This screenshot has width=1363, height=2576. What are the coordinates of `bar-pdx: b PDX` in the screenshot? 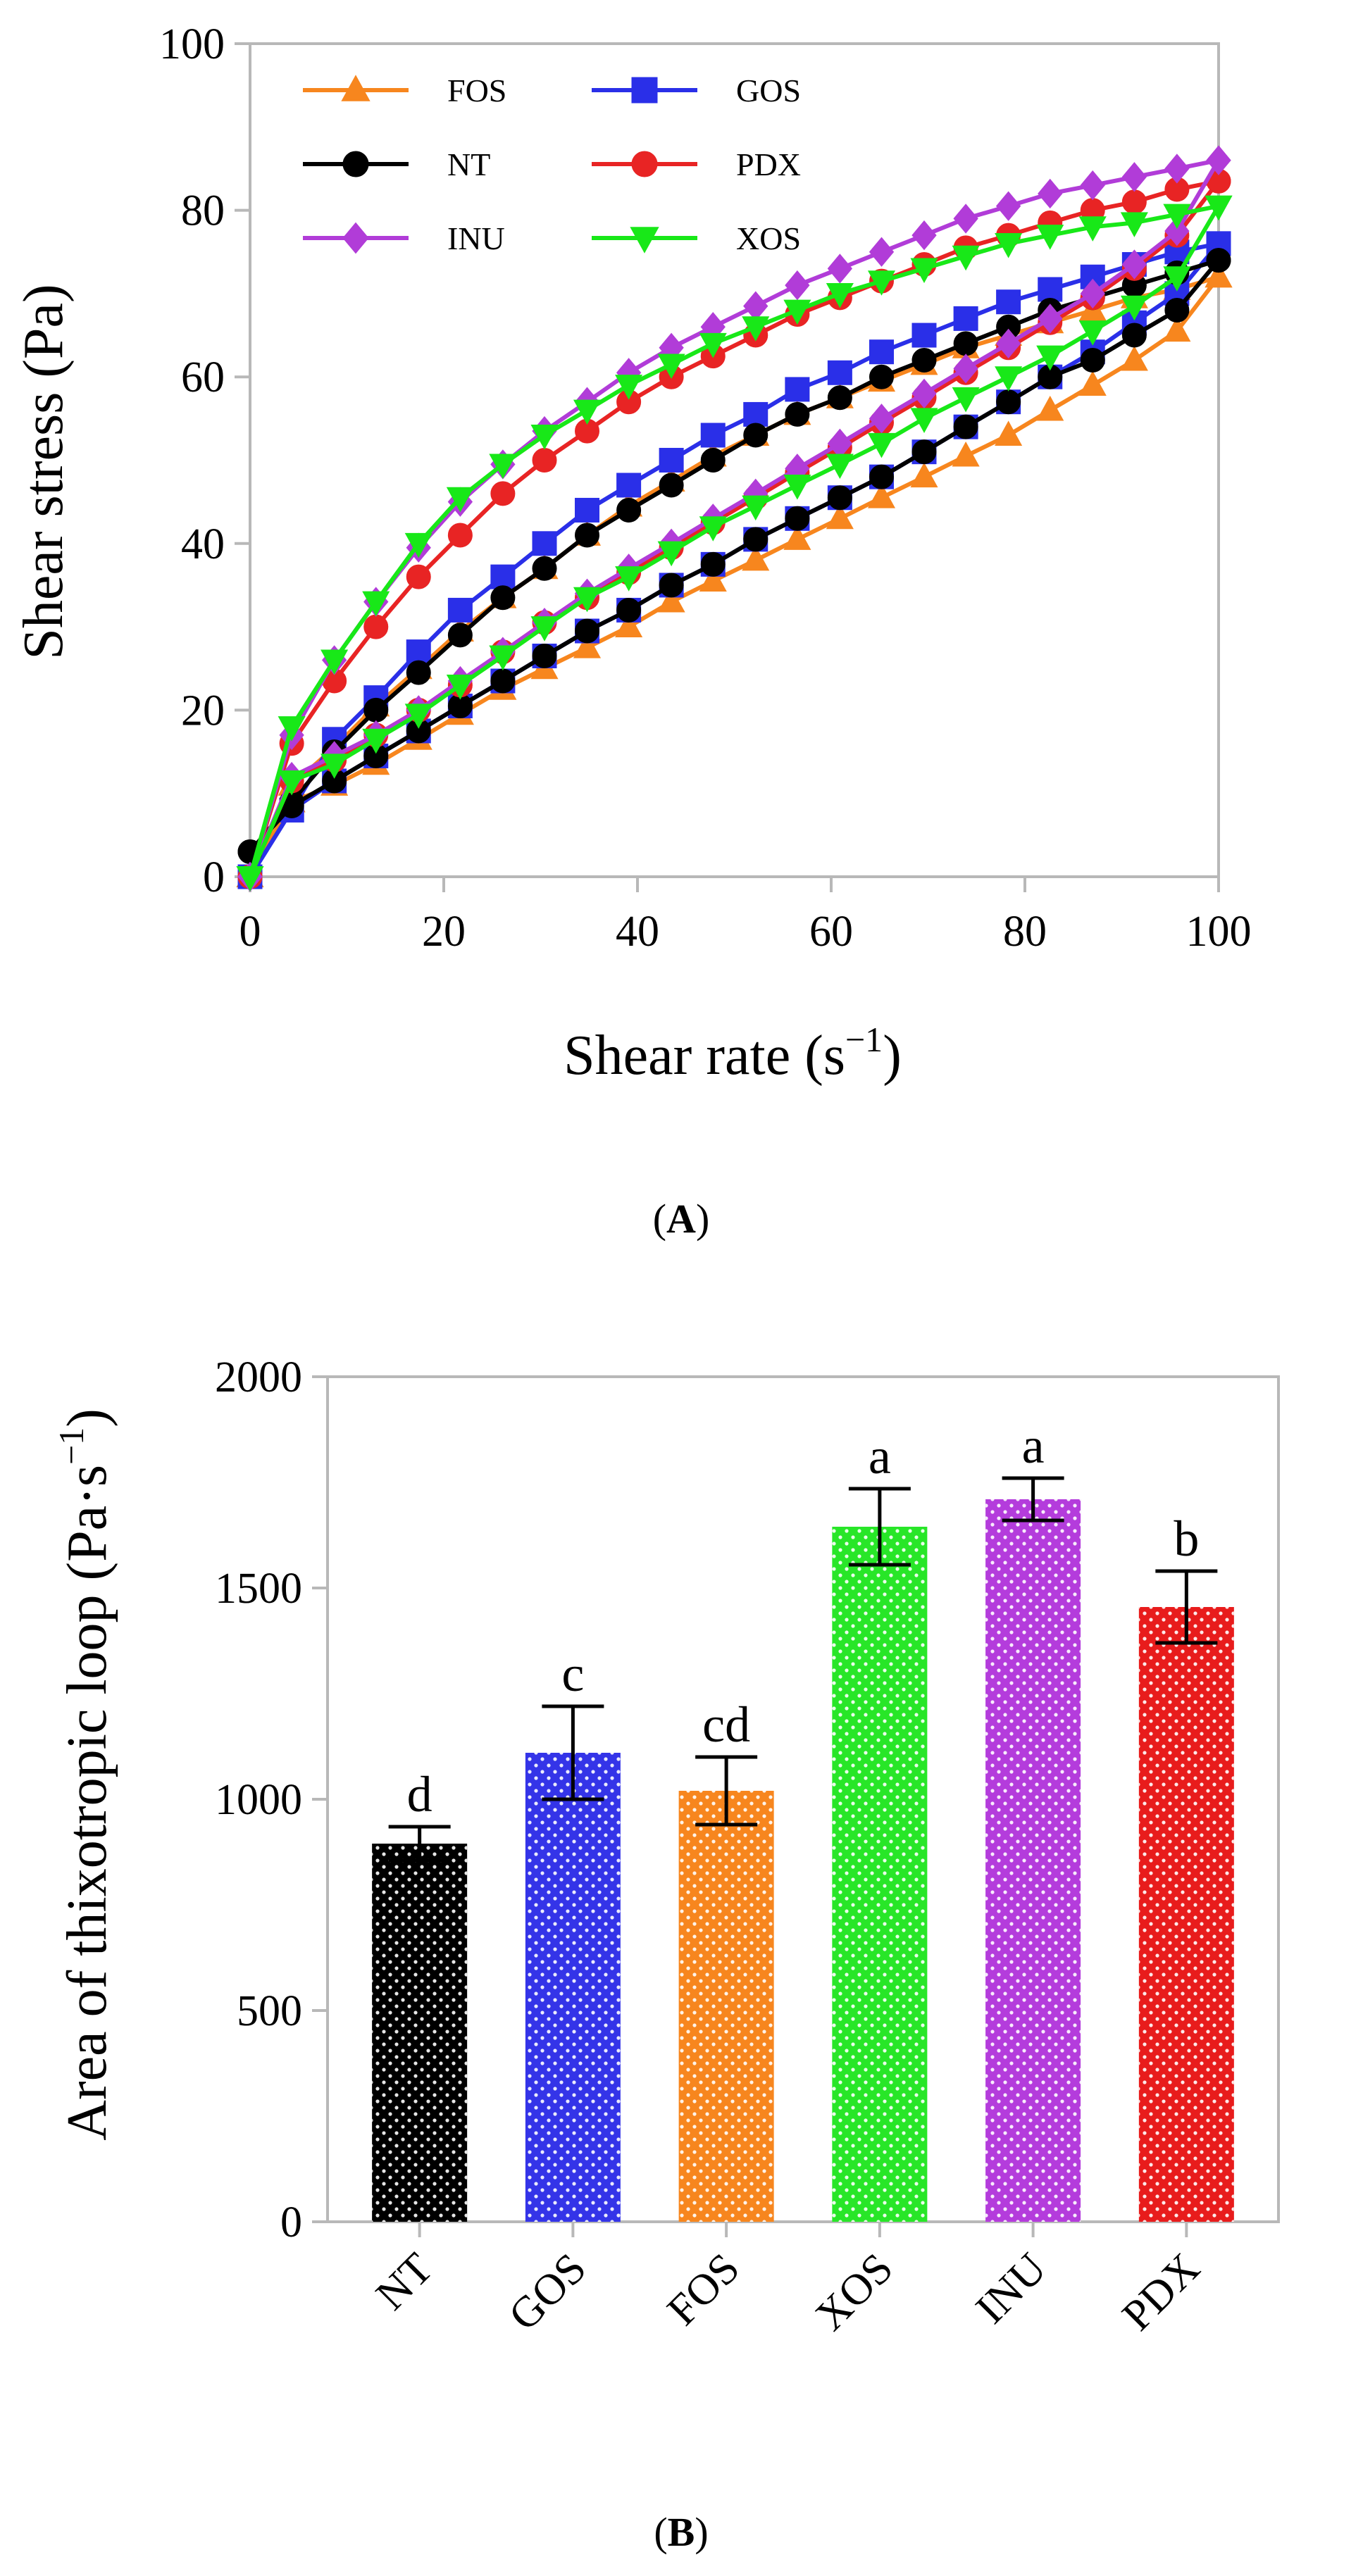 It's located at (1174, 1925).